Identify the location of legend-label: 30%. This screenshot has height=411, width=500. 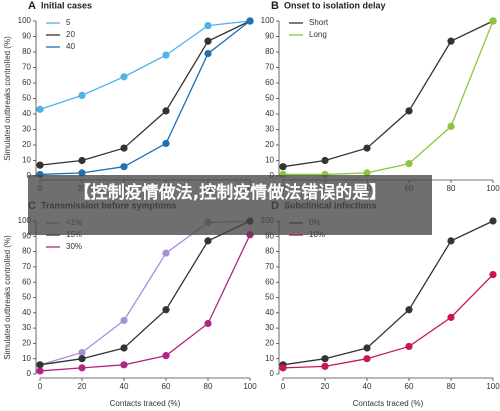
(74, 246).